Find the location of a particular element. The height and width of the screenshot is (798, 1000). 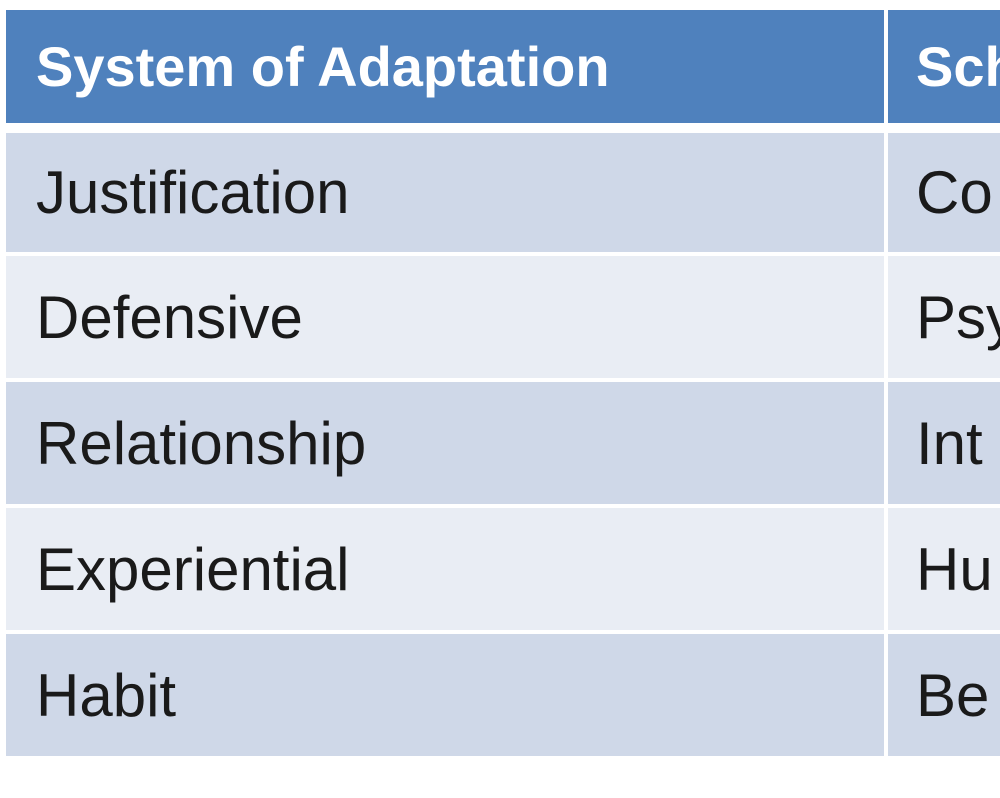

school-cell: Co is located at coordinates (943, 192).